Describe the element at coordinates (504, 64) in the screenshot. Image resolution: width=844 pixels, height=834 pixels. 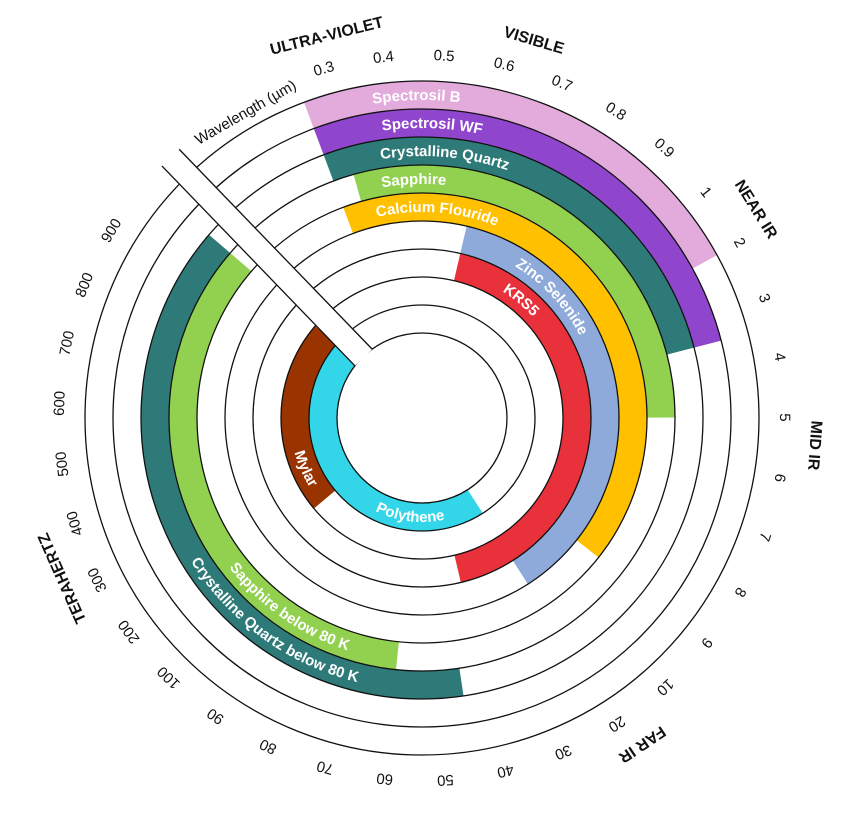
I see `tick-label: 0.6` at that location.